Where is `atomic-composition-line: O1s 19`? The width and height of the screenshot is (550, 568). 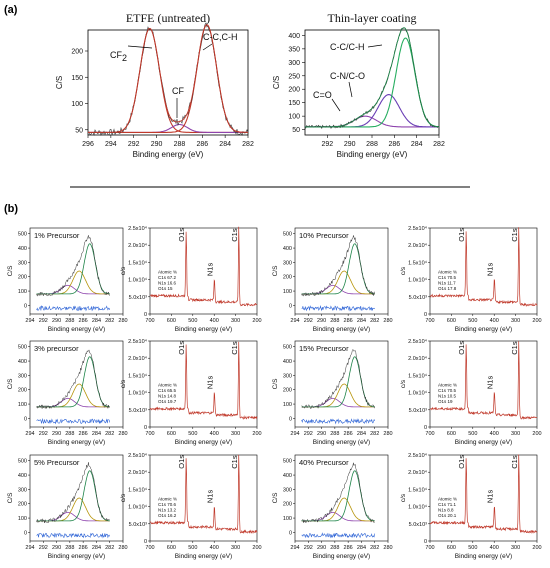
atomic-composition-line: O1s 19 is located at coordinates (445, 401).